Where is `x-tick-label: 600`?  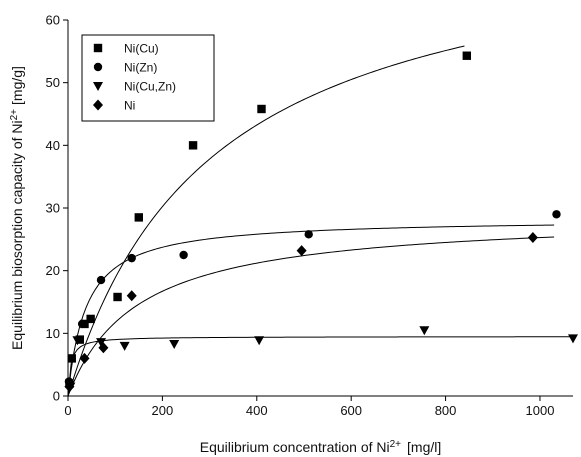 x-tick-label: 600 is located at coordinates (351, 410).